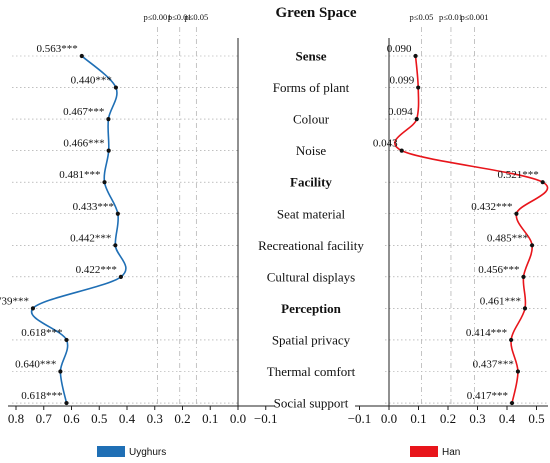 This screenshot has height=463, width=550. I want to click on category-label: Sense, so click(310, 56).